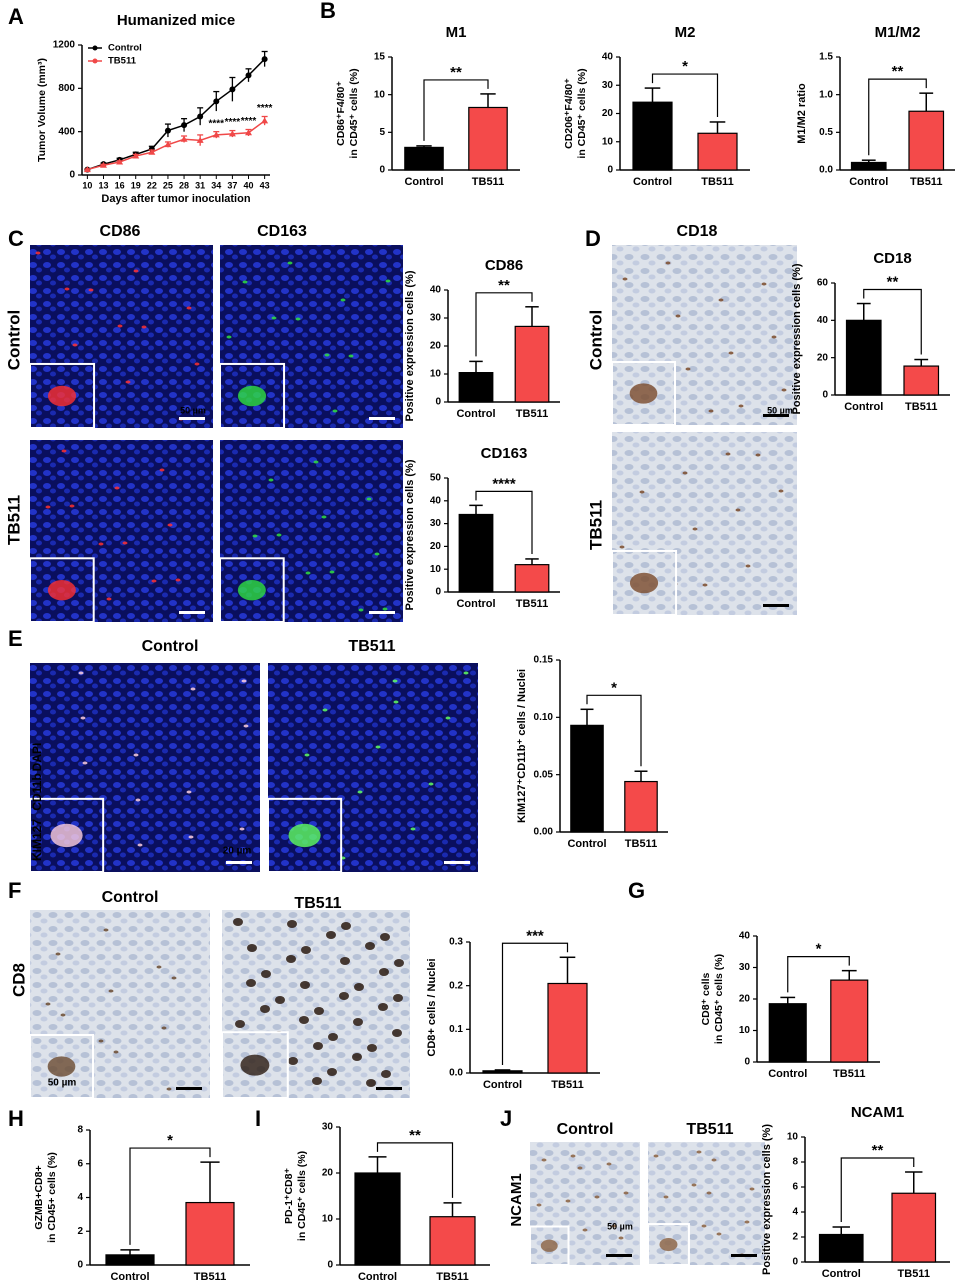 The width and height of the screenshot is (967, 1280). I want to click on image-label: CD11b, so click(37, 791).